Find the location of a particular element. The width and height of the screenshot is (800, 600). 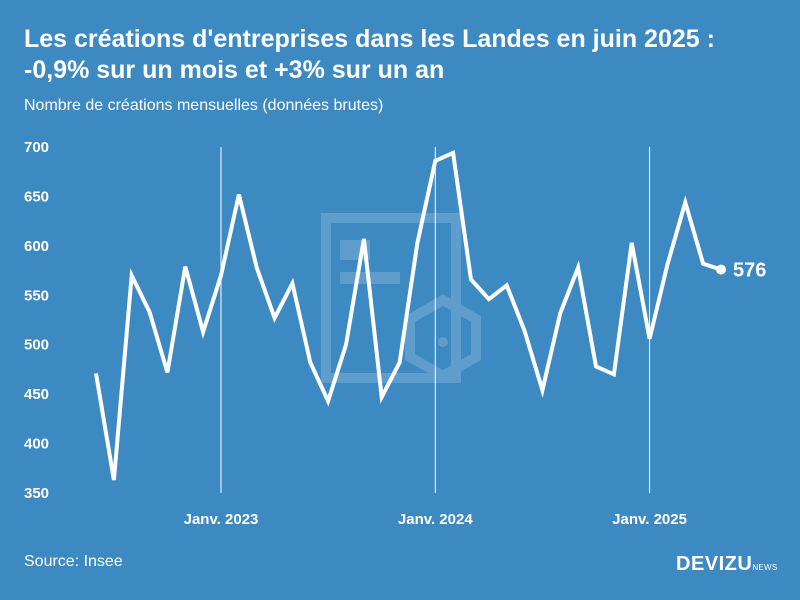

chart-title-line-2: -0,9% sur un mois et +3% sur un an is located at coordinates (234, 70).